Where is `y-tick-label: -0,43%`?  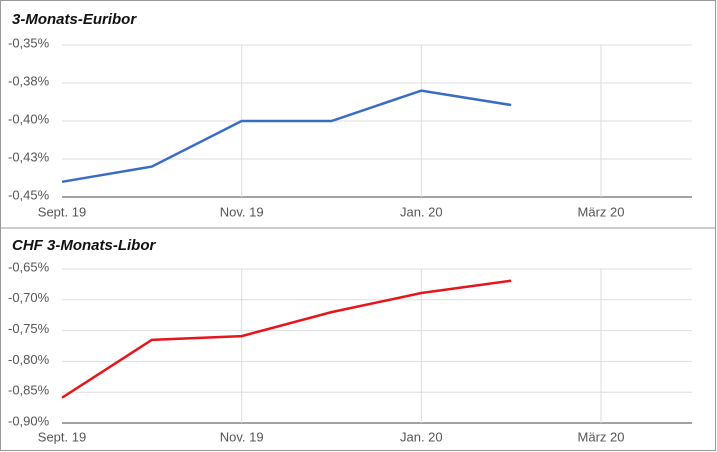
y-tick-label: -0,43% is located at coordinates (29, 156).